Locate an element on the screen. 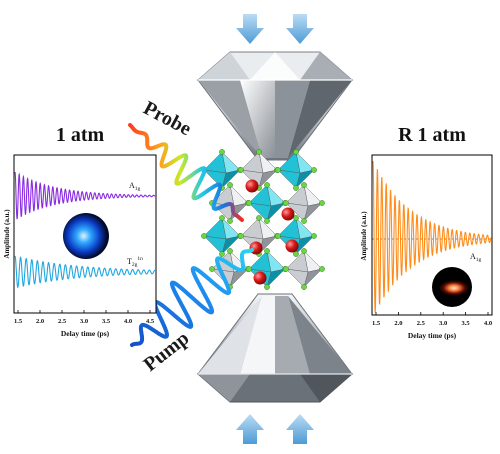  right-series-label: A1g is located at coordinates (476, 257).